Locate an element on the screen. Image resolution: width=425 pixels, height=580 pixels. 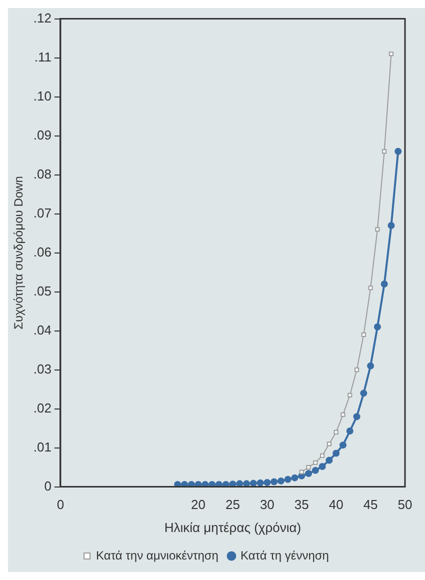
y-tick-label: .06 is located at coordinates (42, 252).